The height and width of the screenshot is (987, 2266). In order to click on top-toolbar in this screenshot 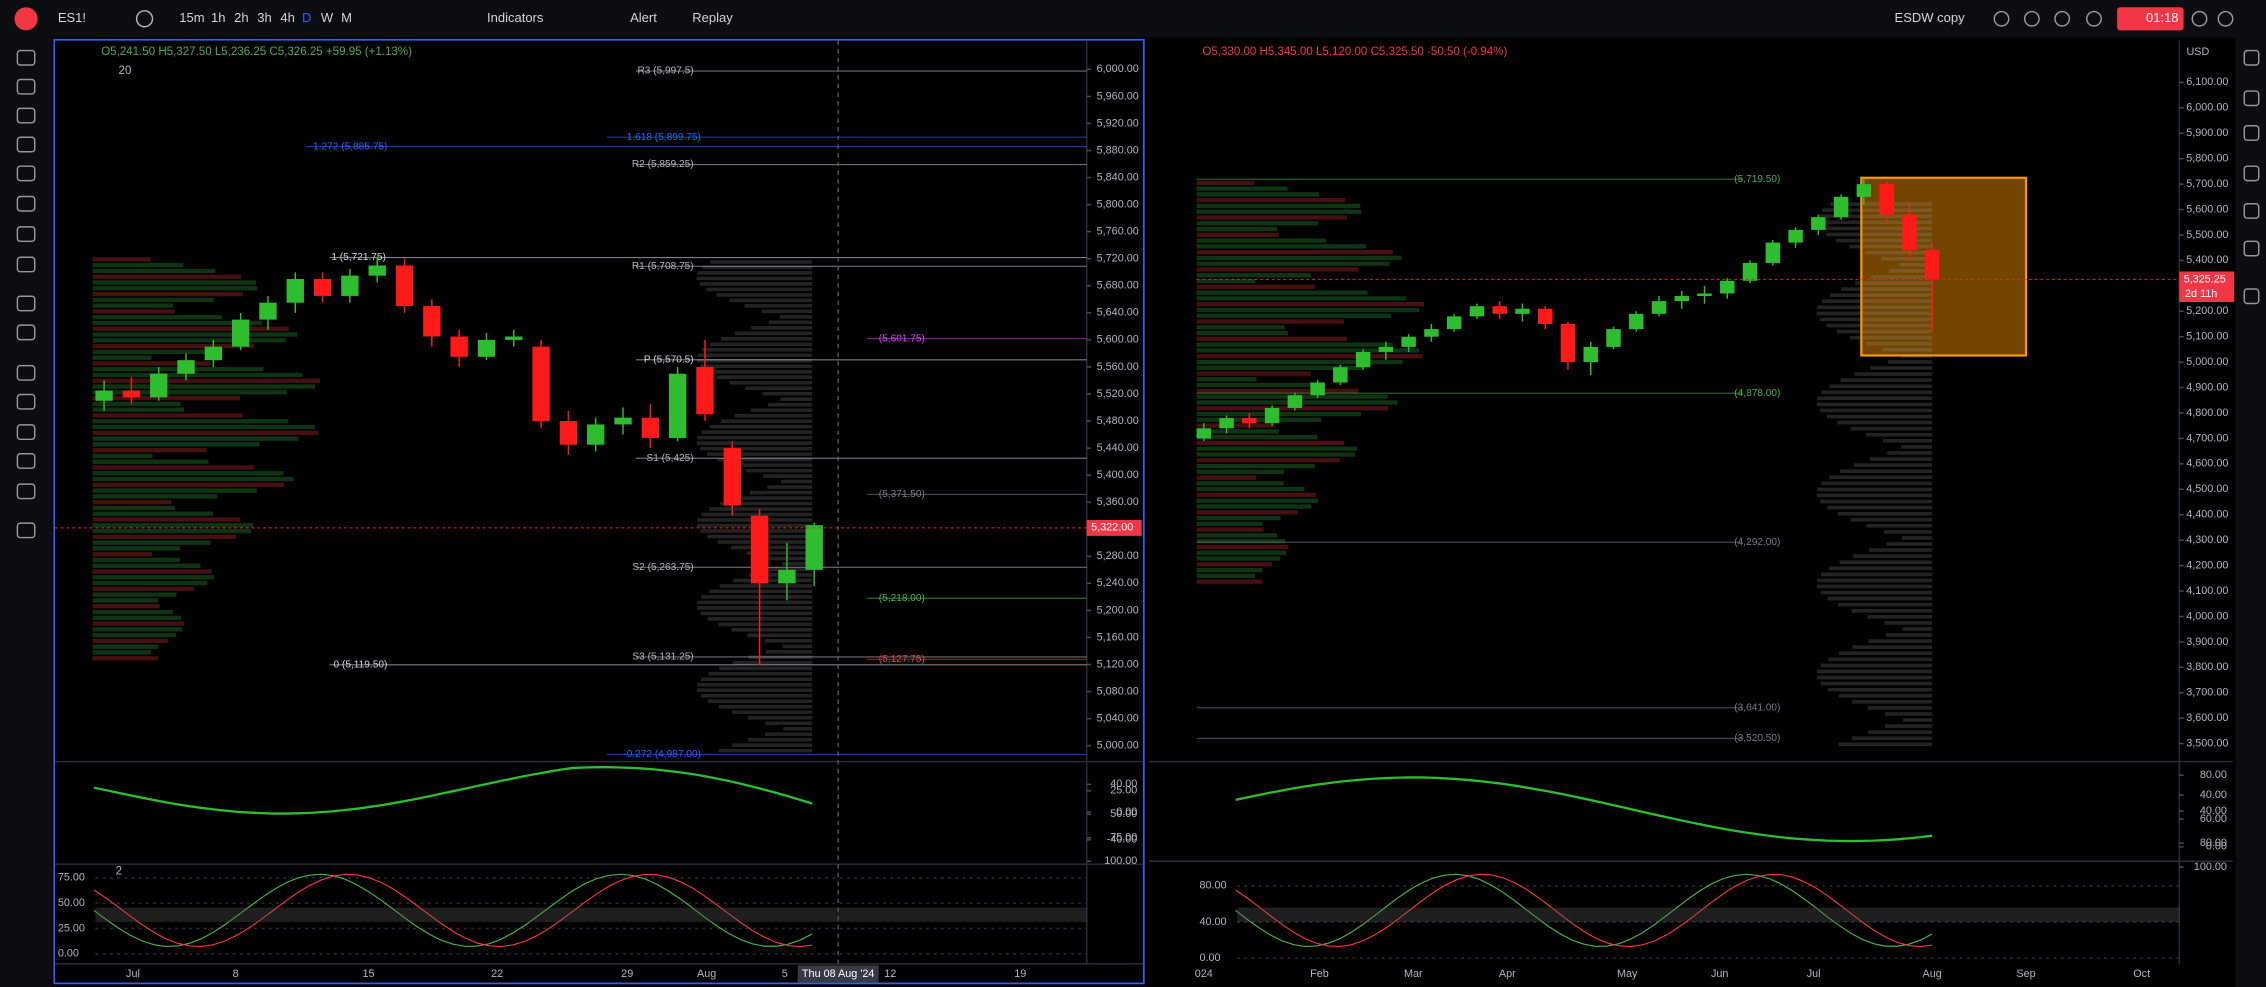, I will do `click(1133, 19)`.